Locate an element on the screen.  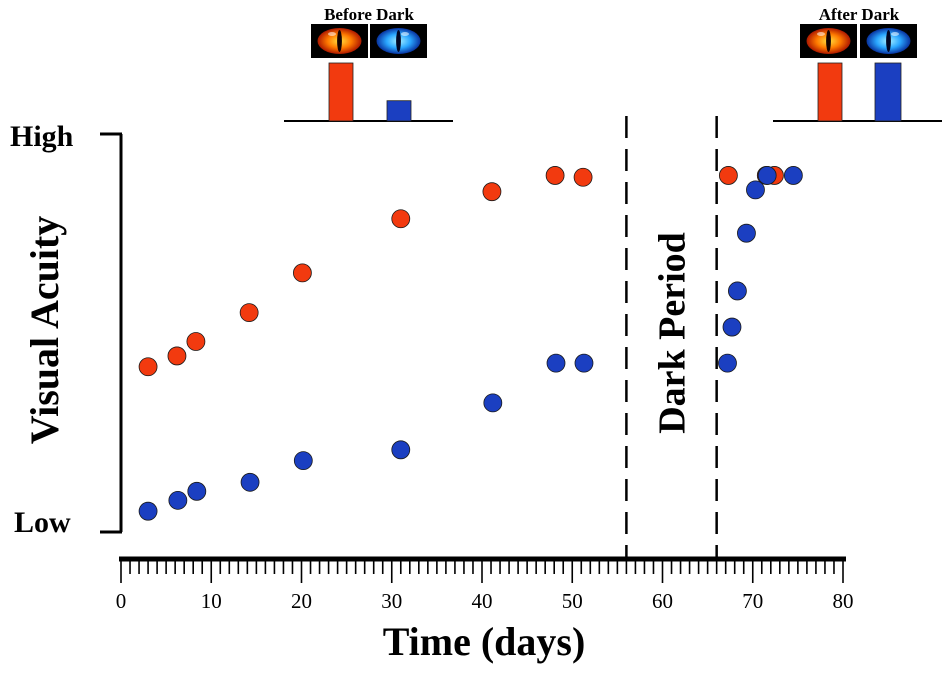
x-tick-label: 0 is located at coordinates (121, 601).